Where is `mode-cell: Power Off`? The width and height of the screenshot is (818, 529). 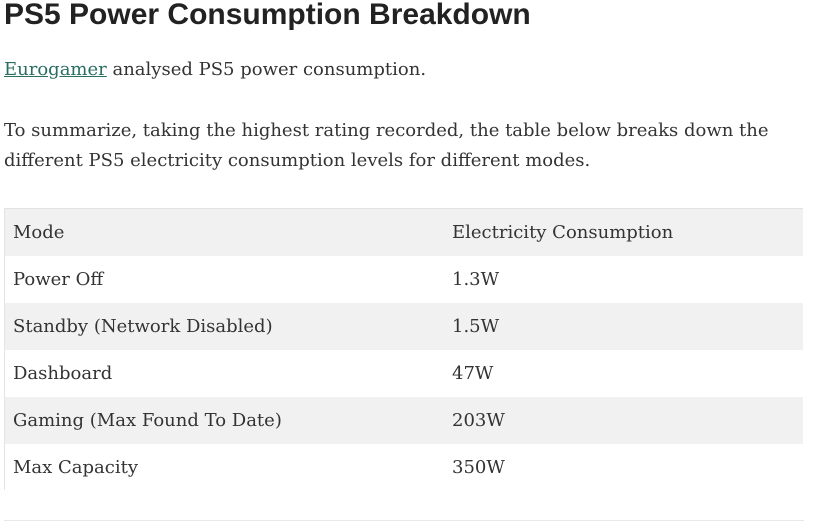
mode-cell: Power Off is located at coordinates (58, 279).